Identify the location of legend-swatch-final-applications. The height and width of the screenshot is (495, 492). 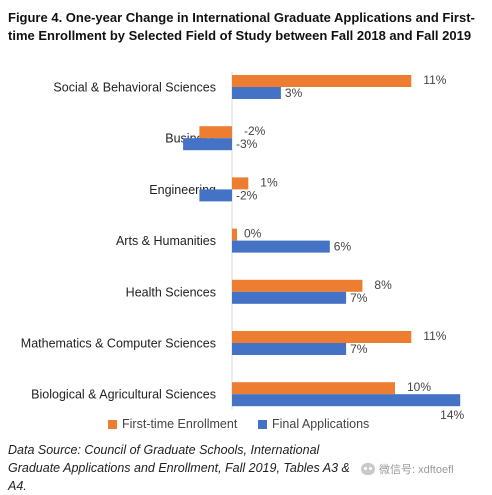
(262, 424).